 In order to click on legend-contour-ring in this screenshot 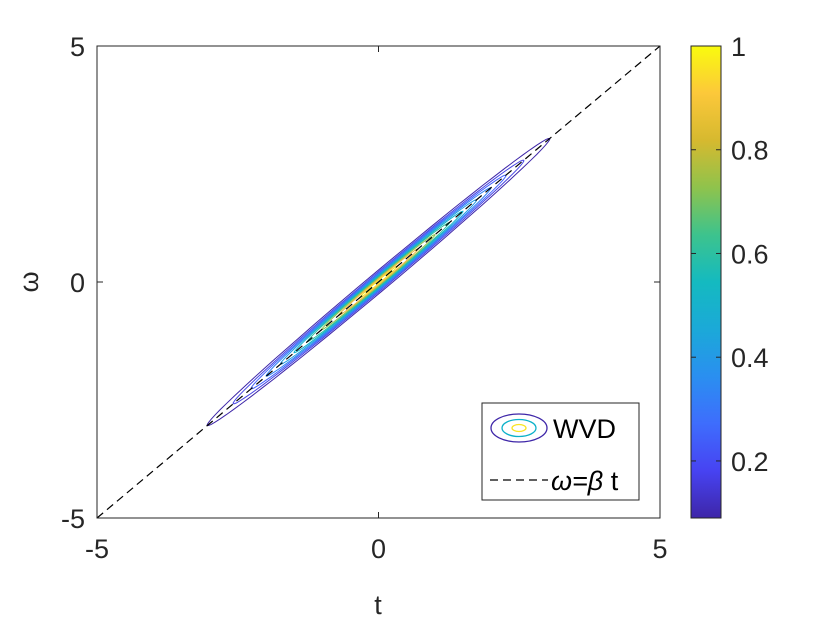, I will do `click(519, 428)`.